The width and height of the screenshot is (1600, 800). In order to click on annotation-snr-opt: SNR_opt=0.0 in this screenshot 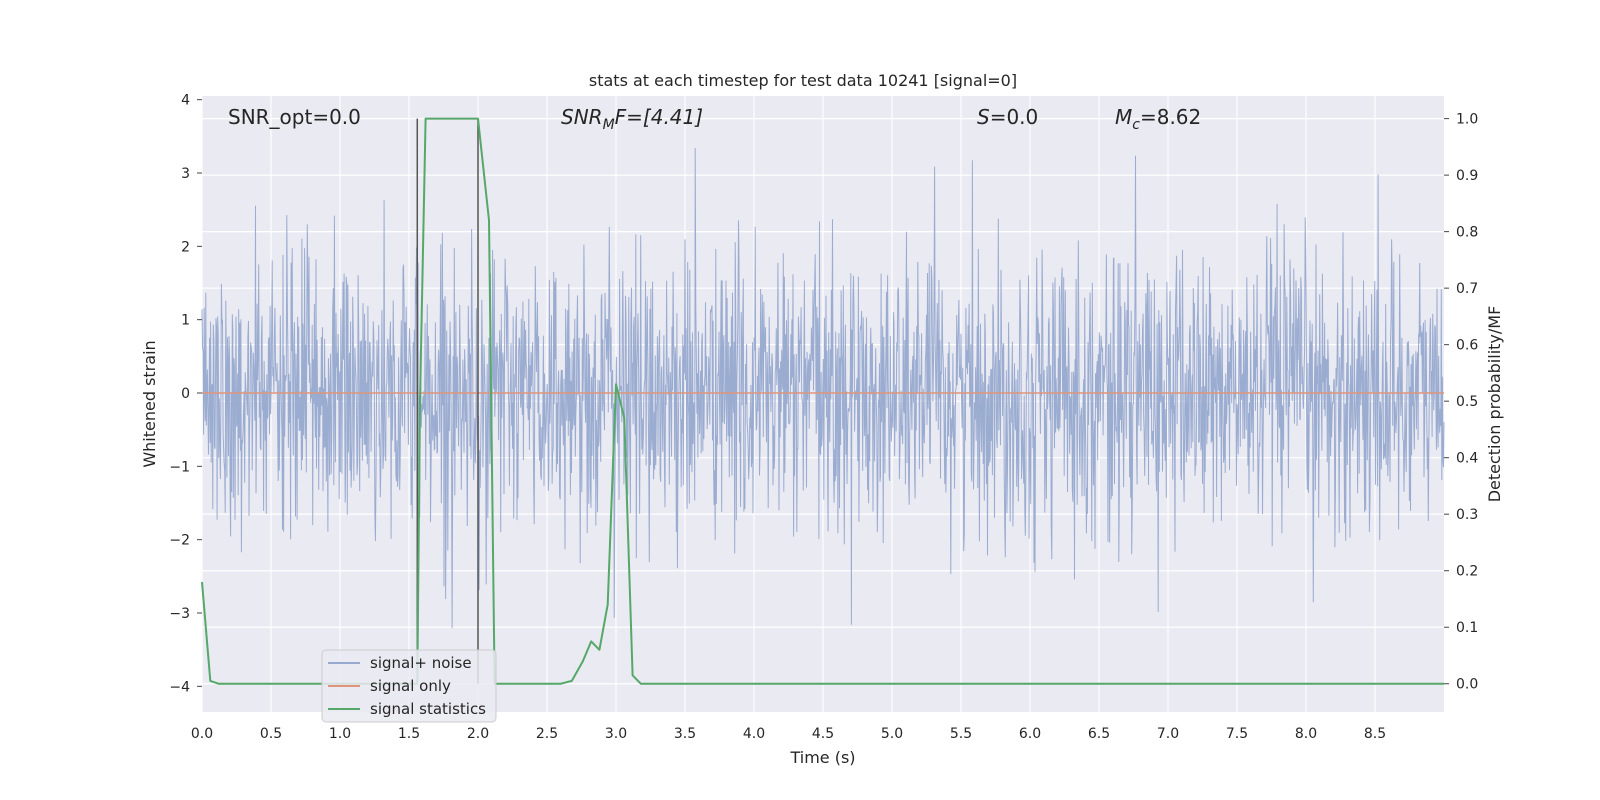, I will do `click(294, 117)`.